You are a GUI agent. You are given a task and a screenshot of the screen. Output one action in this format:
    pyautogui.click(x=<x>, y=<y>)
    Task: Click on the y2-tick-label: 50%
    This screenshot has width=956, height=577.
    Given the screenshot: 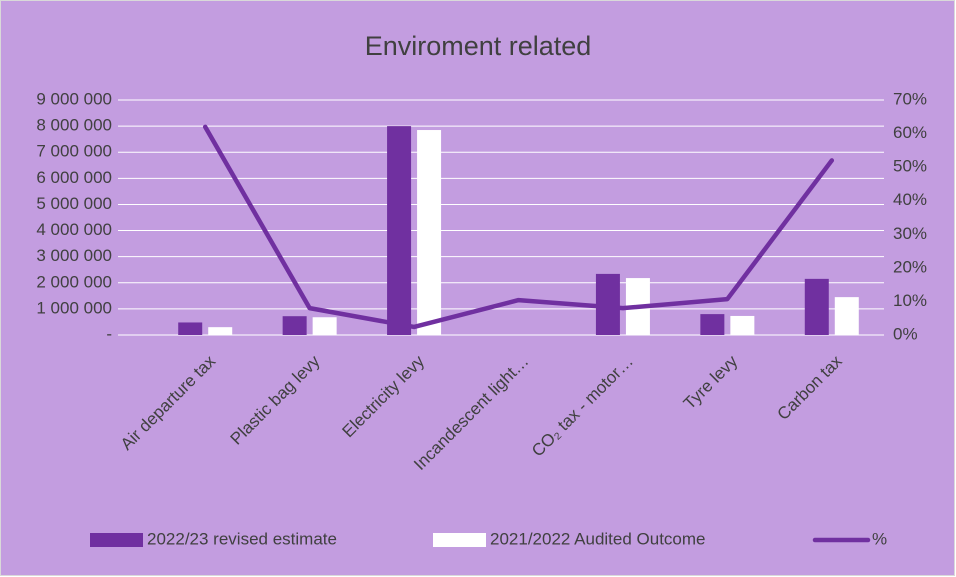 What is the action you would take?
    pyautogui.click(x=910, y=166)
    